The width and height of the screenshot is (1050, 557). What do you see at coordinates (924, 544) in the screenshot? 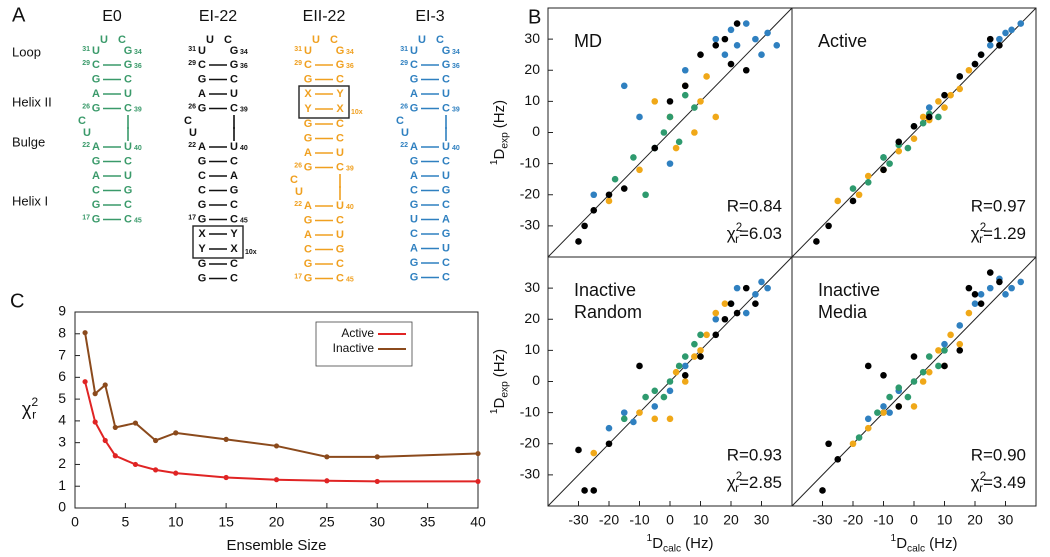
I see `x-axis-label: 1Dcalc (Hz)` at bounding box center [924, 544].